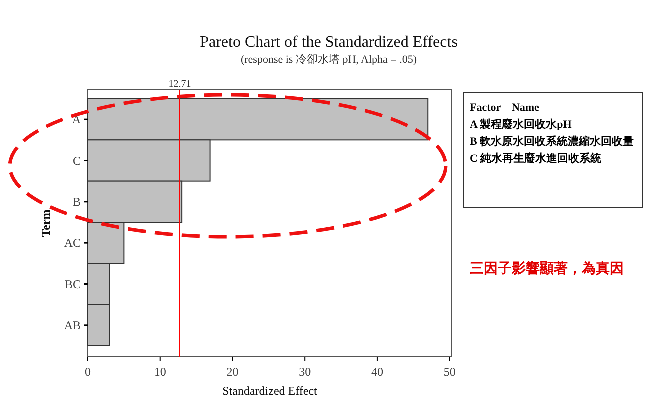 This screenshot has width=654, height=412. What do you see at coordinates (329, 42) in the screenshot?
I see `chart-title: Pareto Chart of the Standardized Effects` at bounding box center [329, 42].